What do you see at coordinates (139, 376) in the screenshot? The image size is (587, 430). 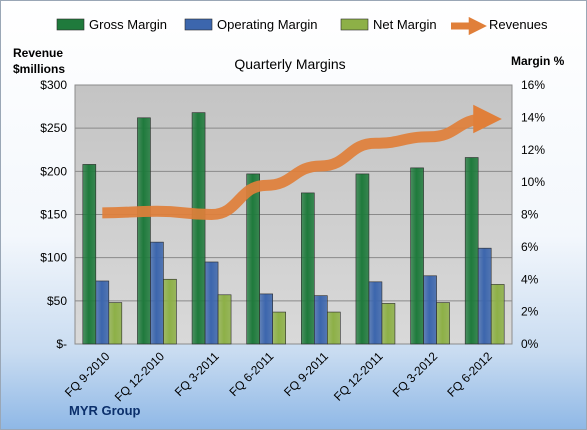 I see `category-label: FQ 12-2010` at bounding box center [139, 376].